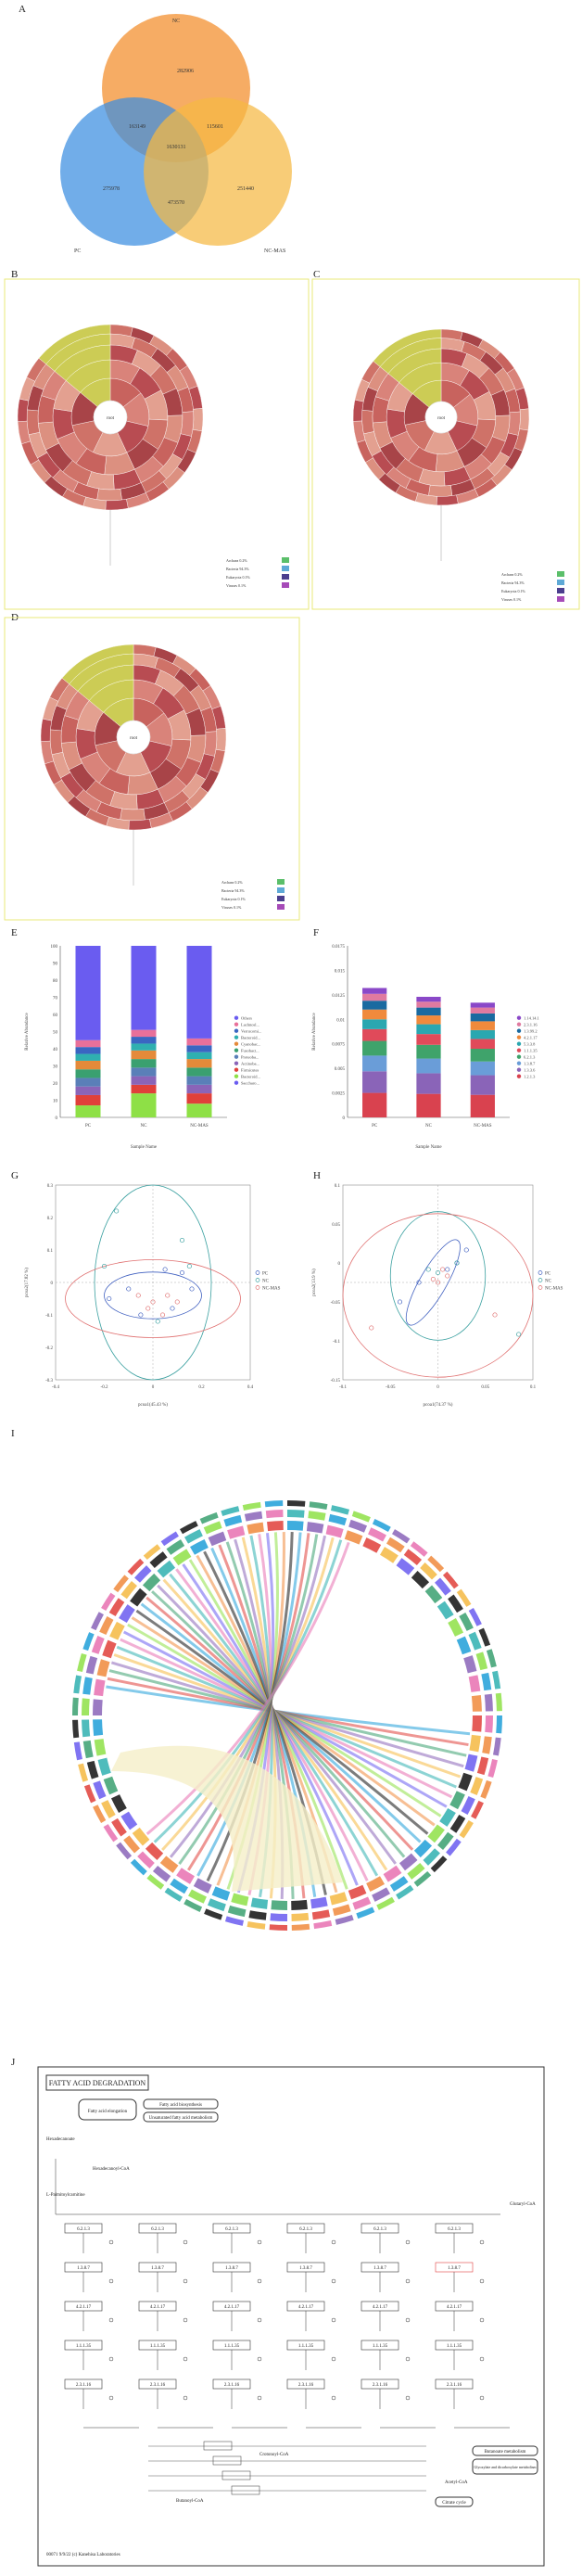 This screenshot has height=2576, width=582. Describe the element at coordinates (343, 1387) in the screenshot. I see `x-tick-label: -0.1` at that location.